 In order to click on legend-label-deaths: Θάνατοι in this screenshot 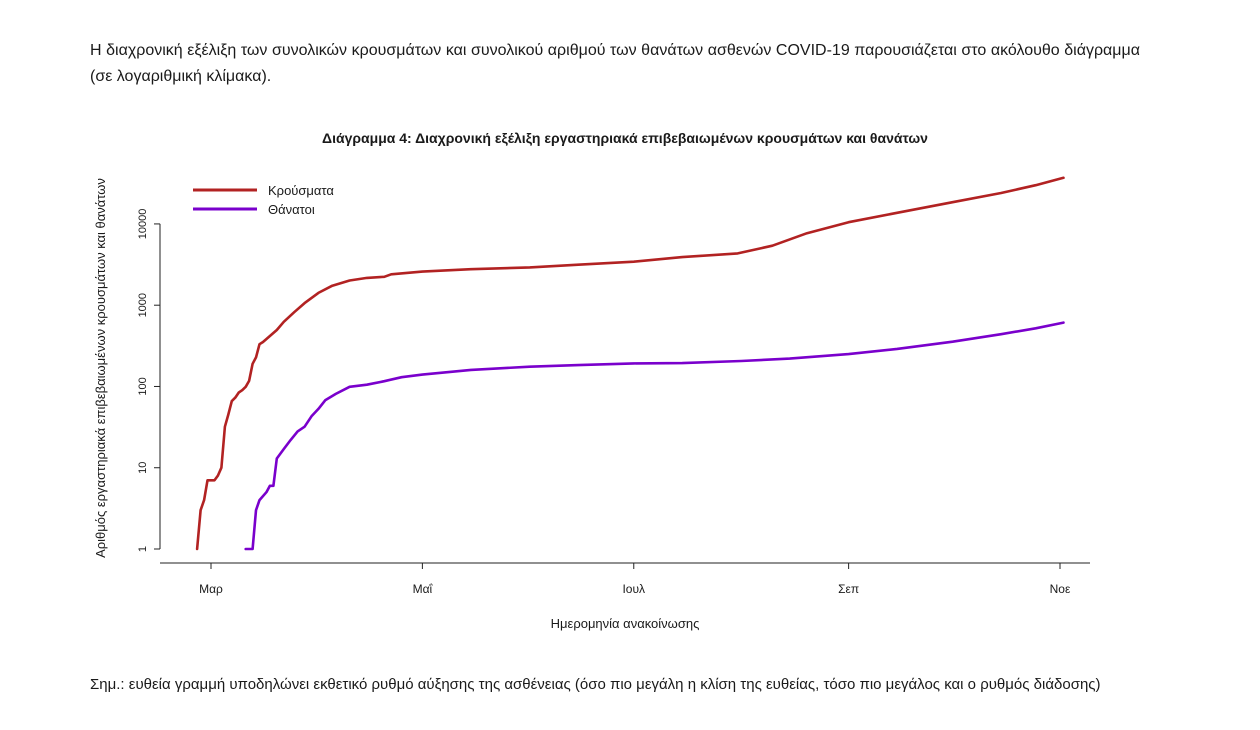, I will do `click(291, 209)`.